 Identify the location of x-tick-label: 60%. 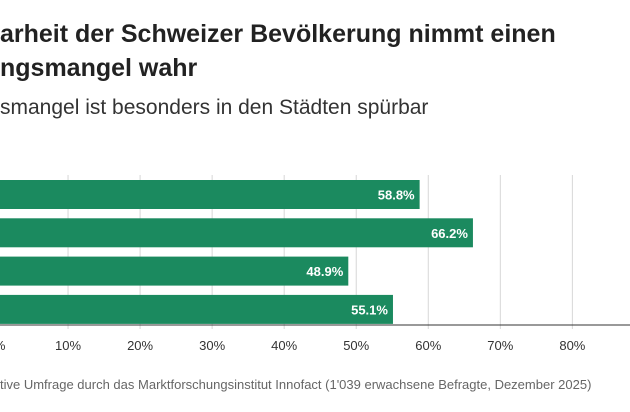
(428, 345).